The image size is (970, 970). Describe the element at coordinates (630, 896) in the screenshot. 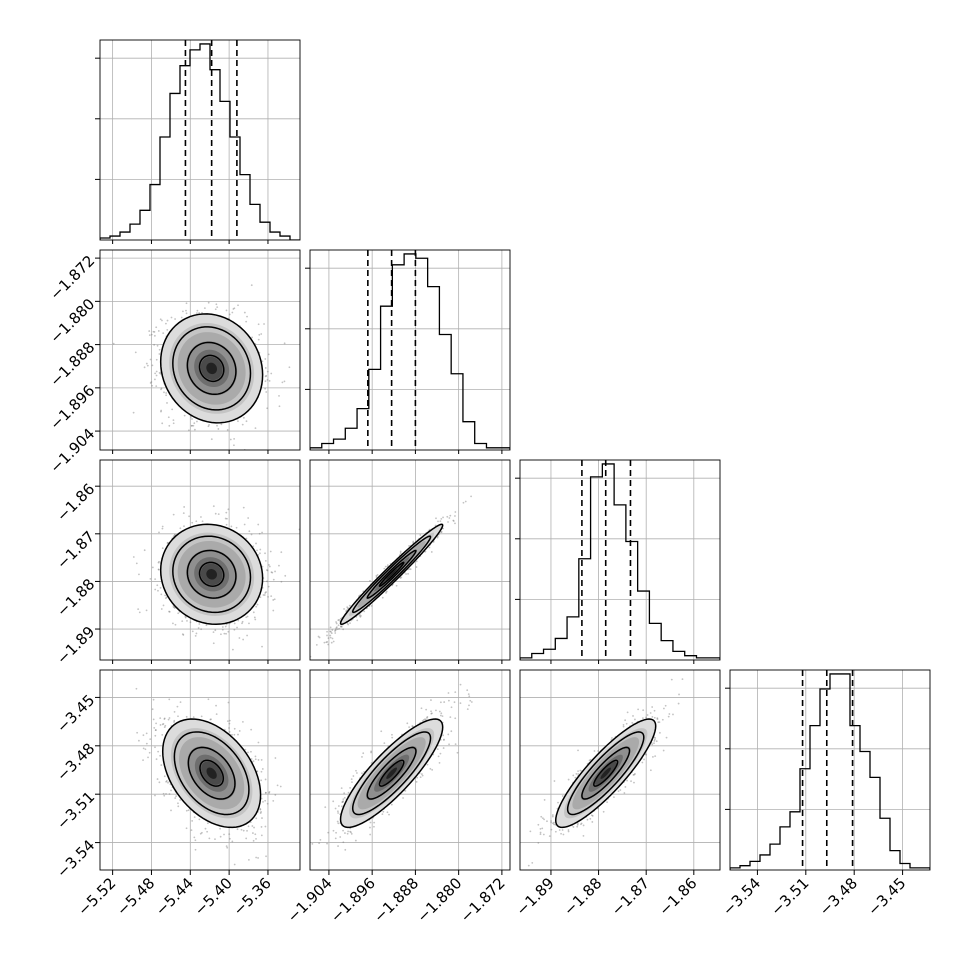

I see `x-tick-label: −1.87` at that location.